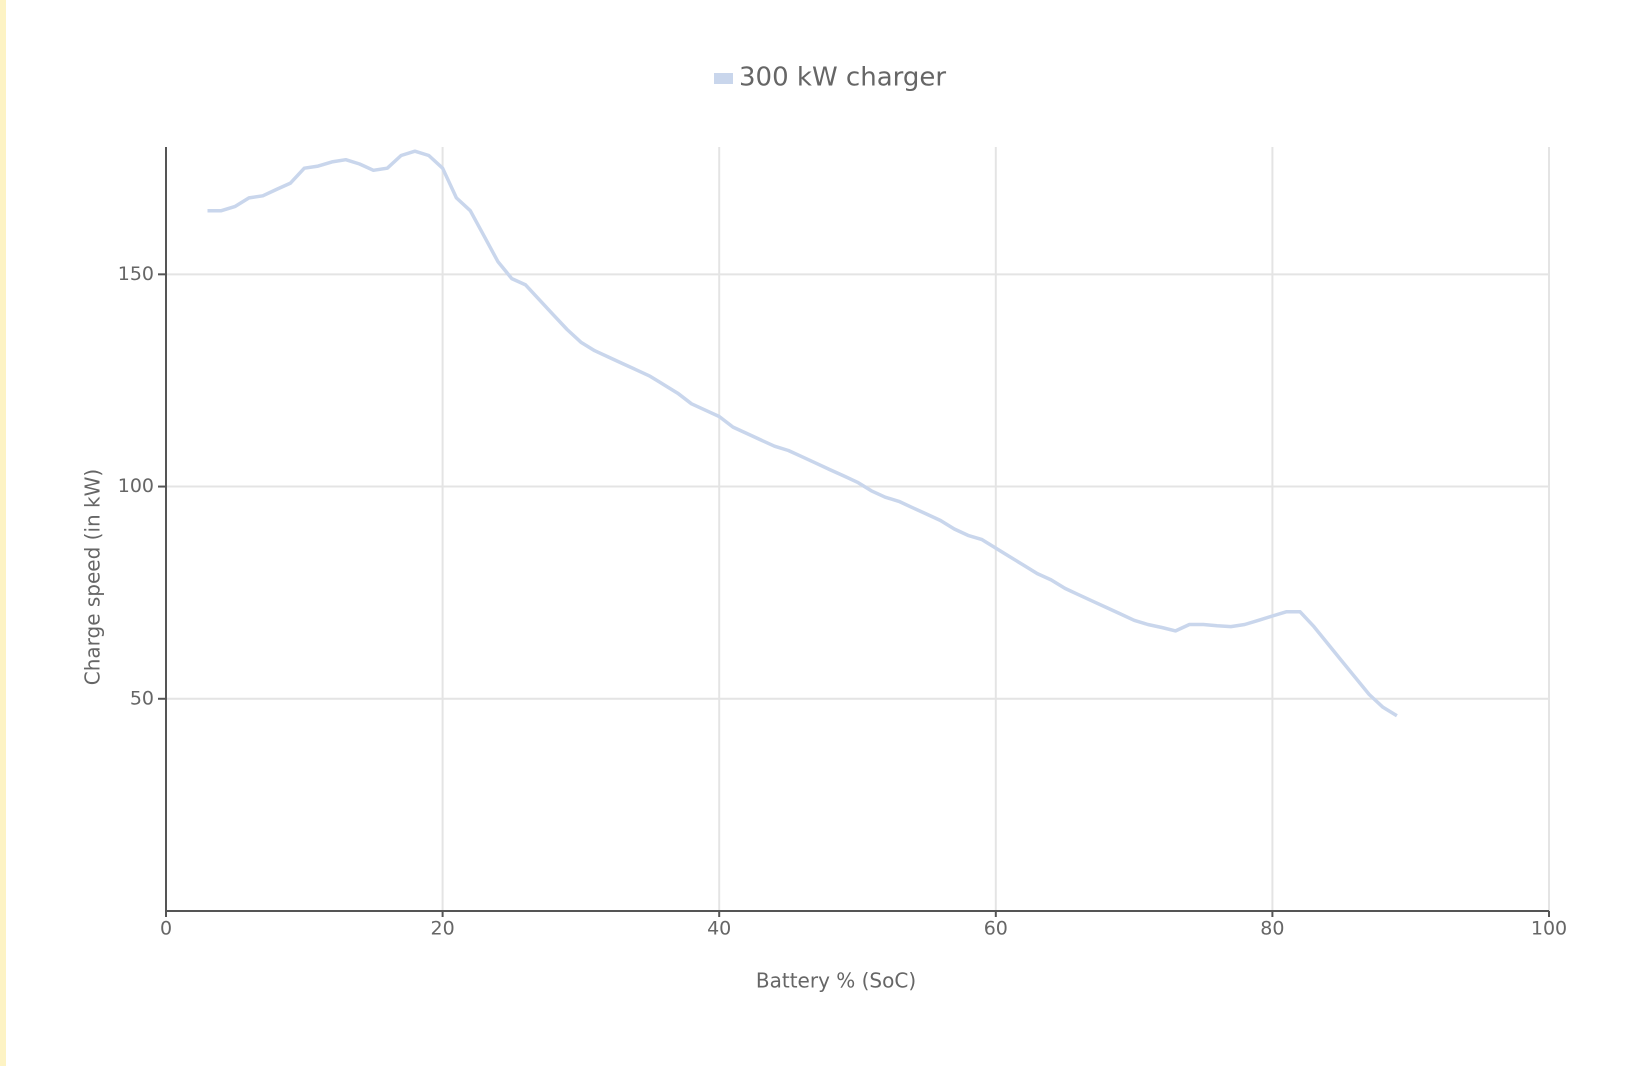 This screenshot has height=1066, width=1628. What do you see at coordinates (1549, 929) in the screenshot?
I see `x-tick-label: 100` at bounding box center [1549, 929].